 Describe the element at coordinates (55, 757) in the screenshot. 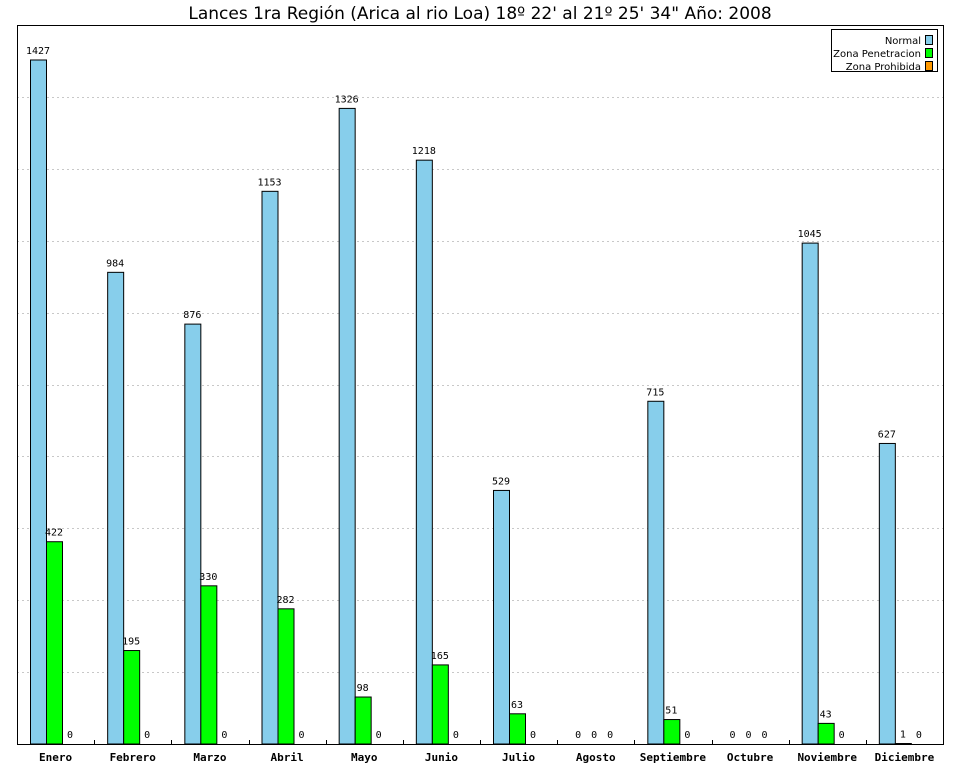

I see `x-tick-label: Enero` at that location.